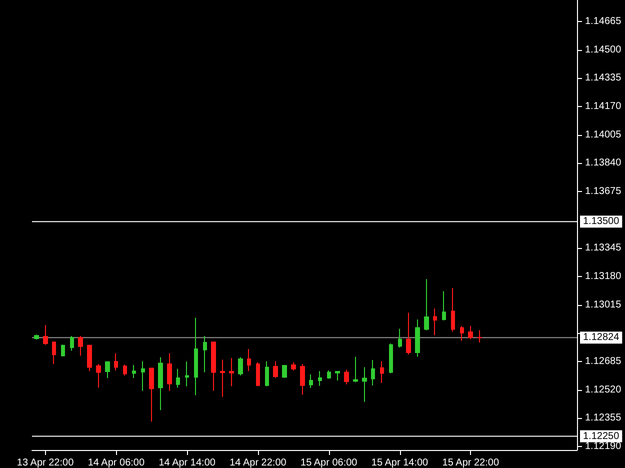 The width and height of the screenshot is (625, 468). Describe the element at coordinates (603, 304) in the screenshot. I see `y-tick-label: 1.13015` at that location.